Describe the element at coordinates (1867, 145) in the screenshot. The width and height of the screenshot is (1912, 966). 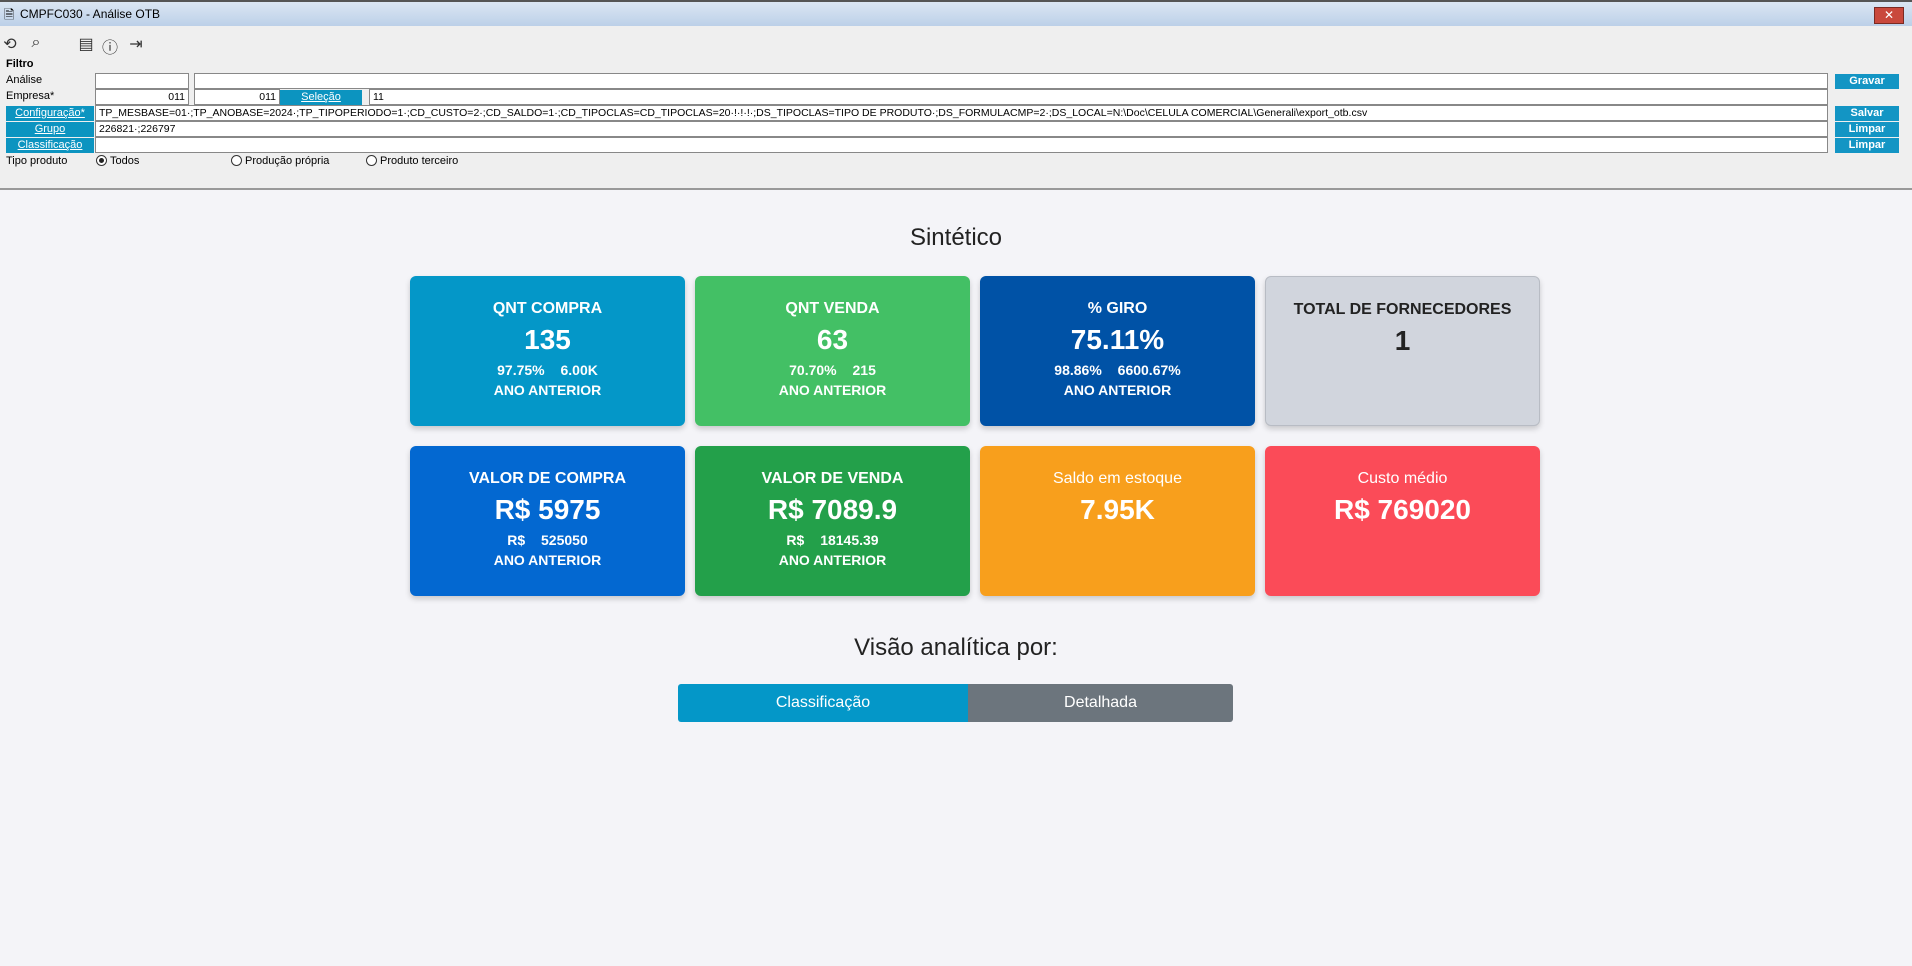
I see `limpar-classificacao-button: Limpar` at that location.